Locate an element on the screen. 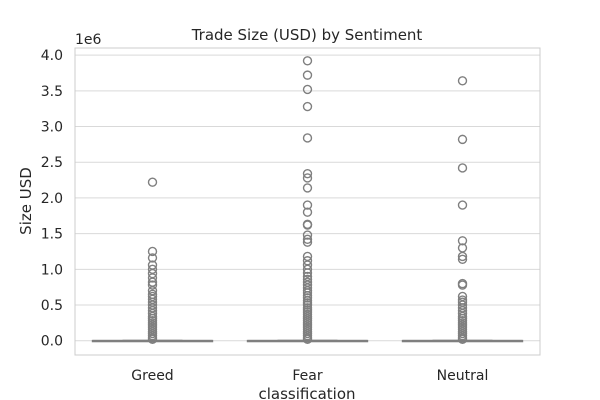  y-tick-label: 2.0 is located at coordinates (52, 199).